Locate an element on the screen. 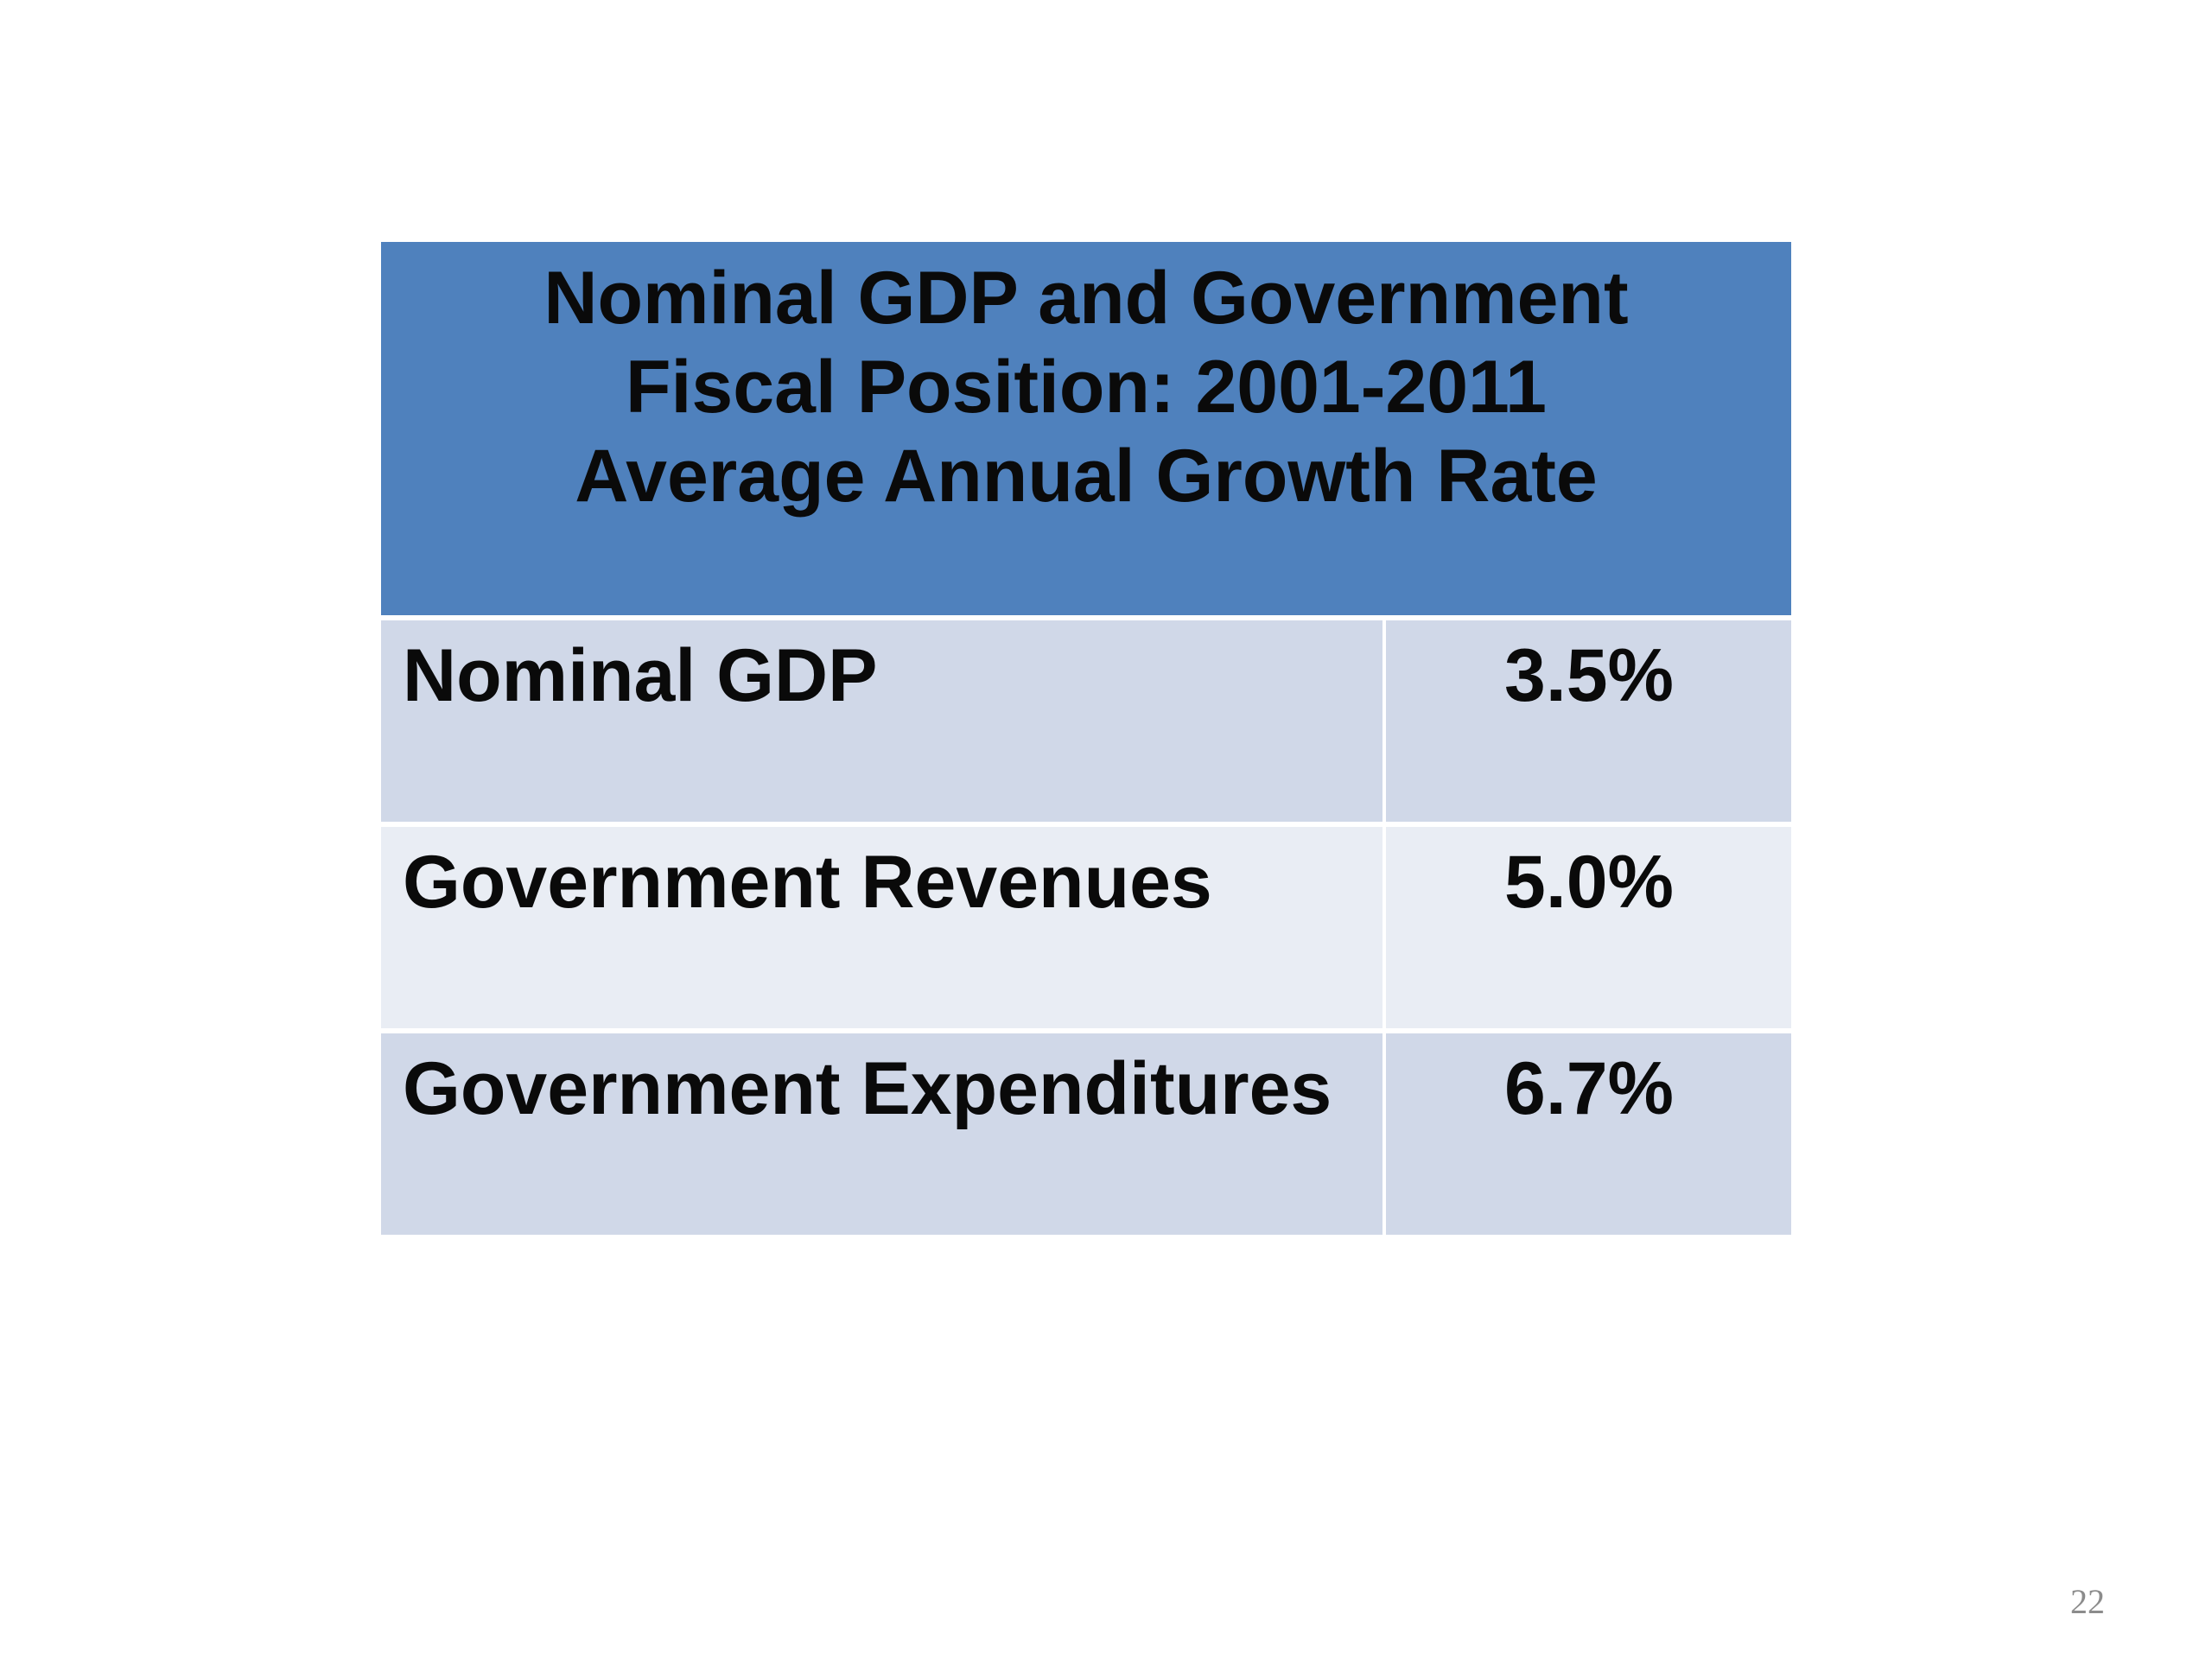  row-label: Nominal GDP is located at coordinates (881, 721).